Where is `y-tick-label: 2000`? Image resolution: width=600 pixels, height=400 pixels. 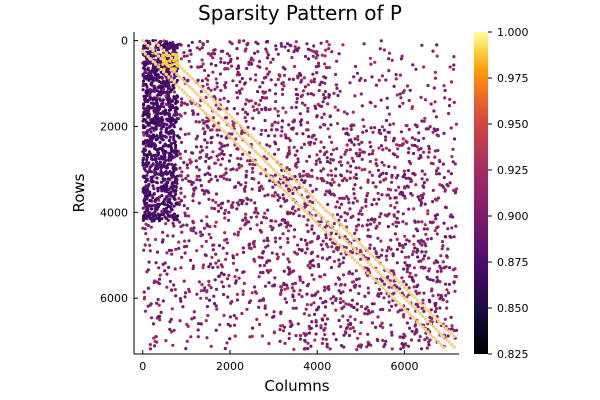 y-tick-label: 2000 is located at coordinates (114, 126).